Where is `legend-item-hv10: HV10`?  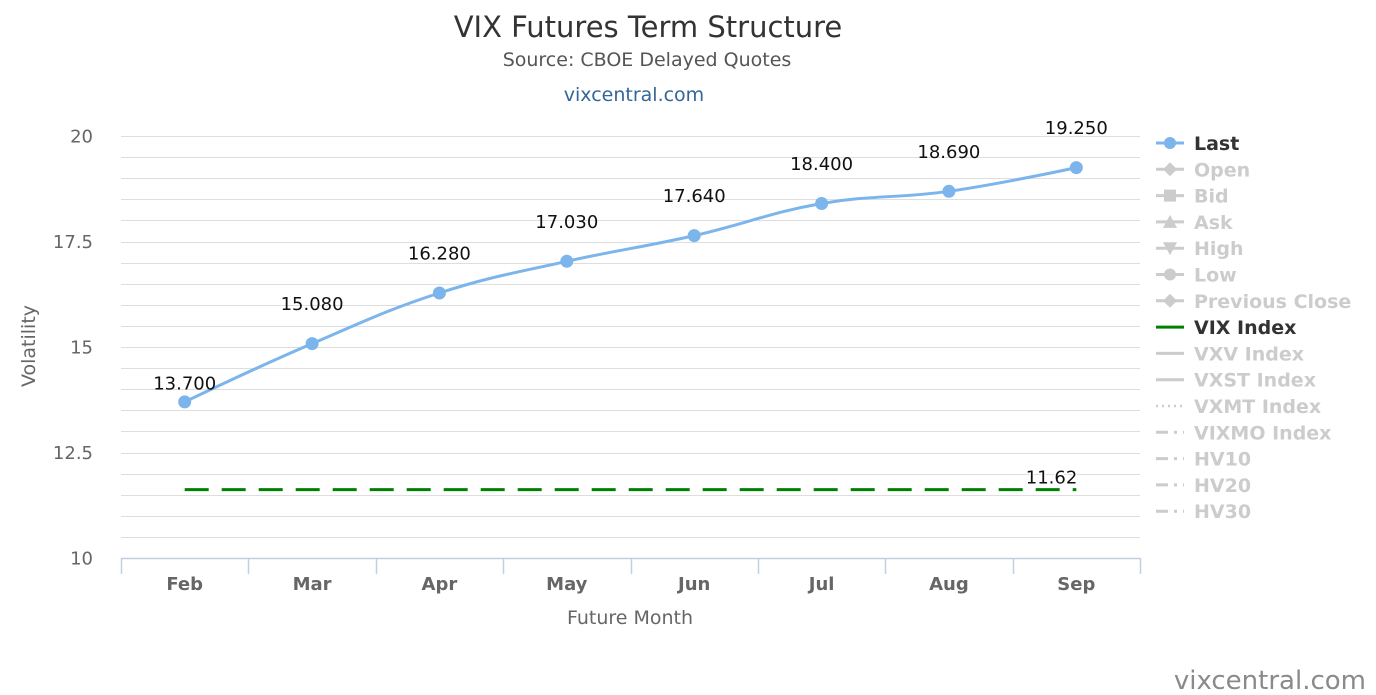 legend-item-hv10: HV10 is located at coordinates (1203, 460).